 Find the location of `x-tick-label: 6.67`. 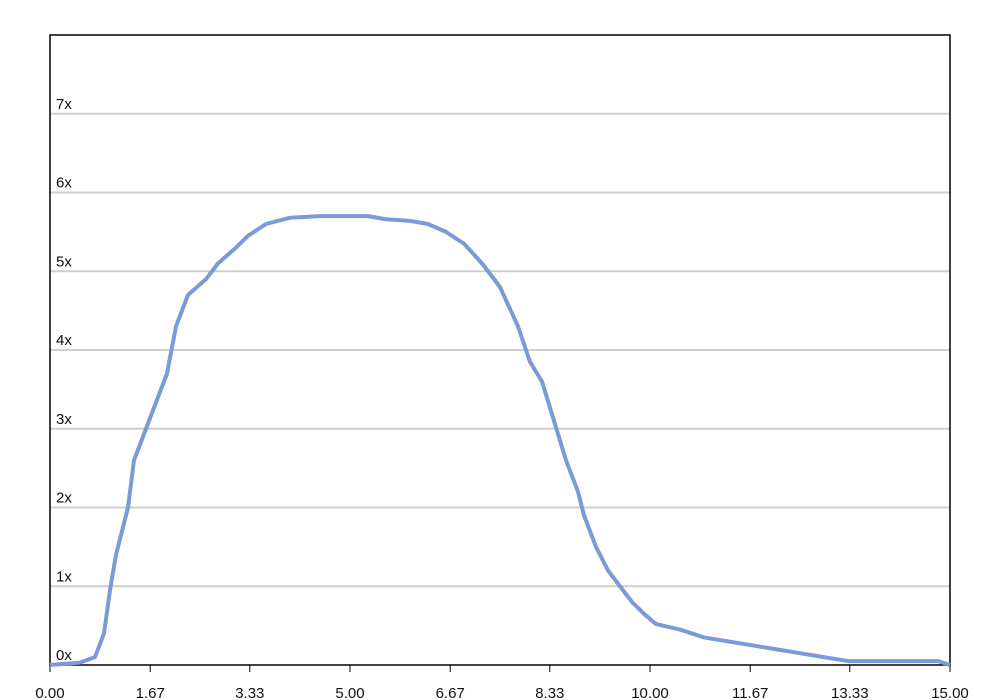

x-tick-label: 6.67 is located at coordinates (450, 692).